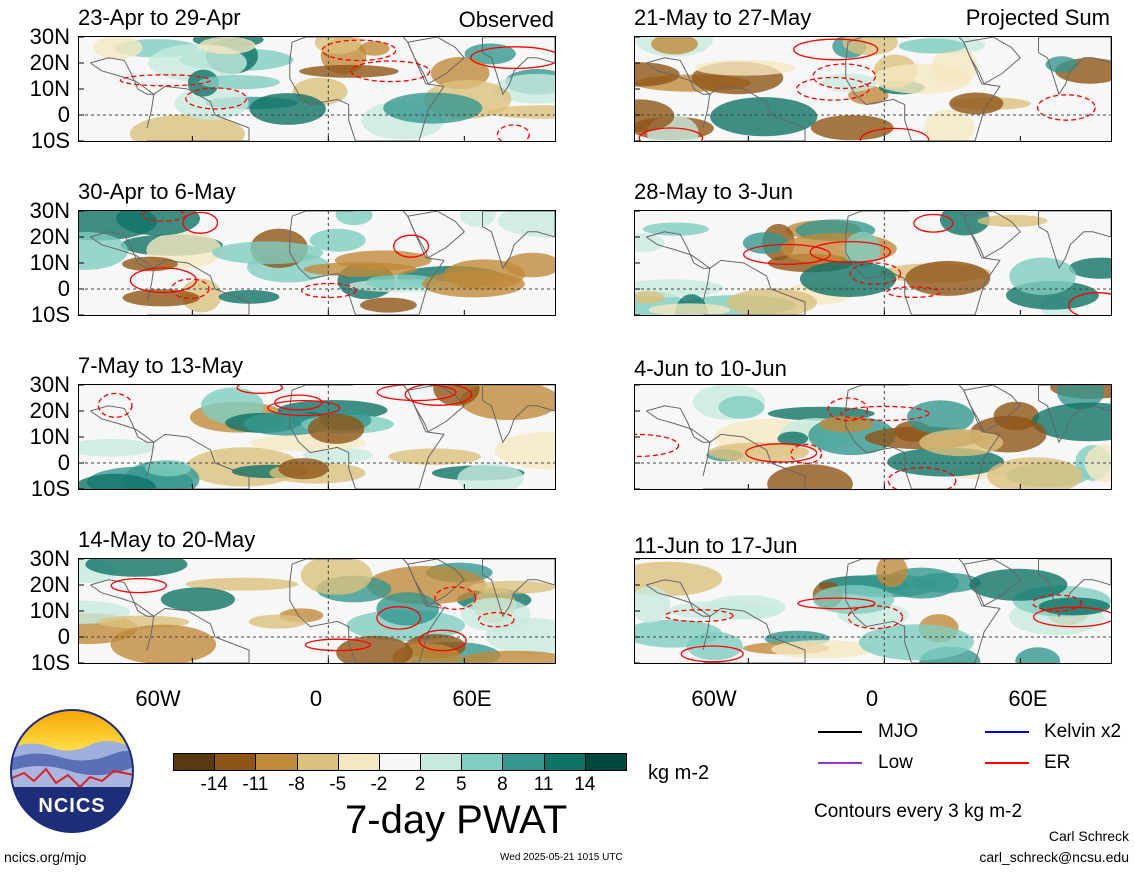 The image size is (1135, 872). What do you see at coordinates (1054, 857) in the screenshot?
I see `footer-email: carl_schreck@ncsu.edu` at bounding box center [1054, 857].